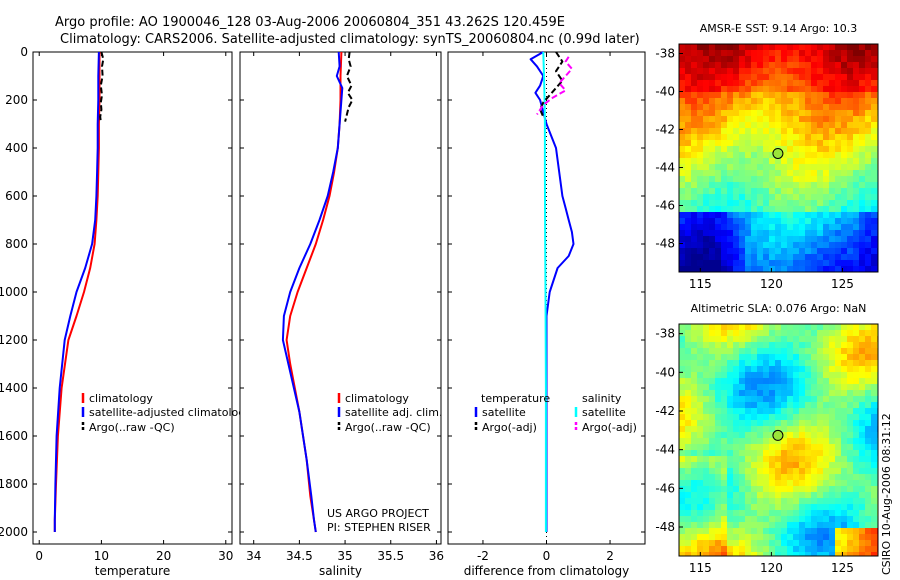  I want to click on x-tick-label: 0, so click(547, 556).